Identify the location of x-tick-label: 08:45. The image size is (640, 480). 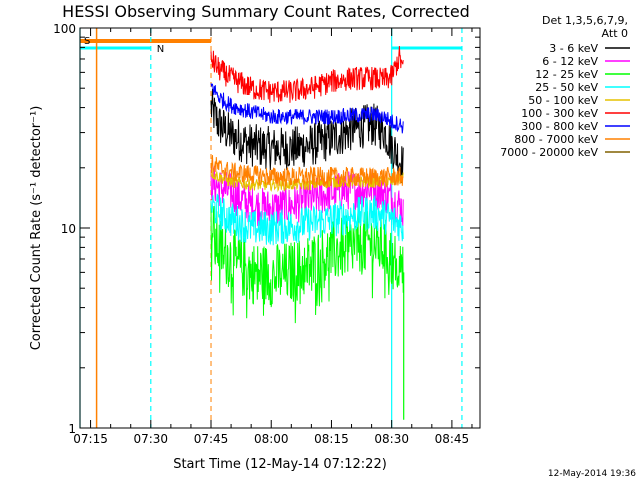
(452, 439).